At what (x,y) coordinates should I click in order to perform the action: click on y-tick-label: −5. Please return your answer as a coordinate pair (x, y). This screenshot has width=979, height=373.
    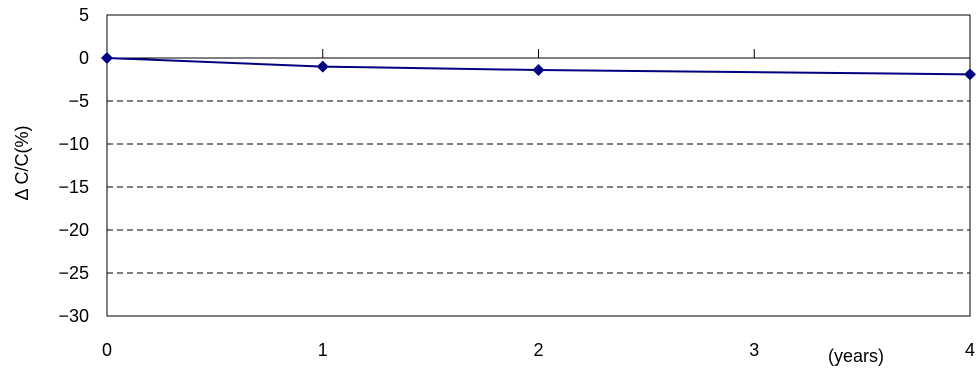
    Looking at the image, I should click on (78, 101).